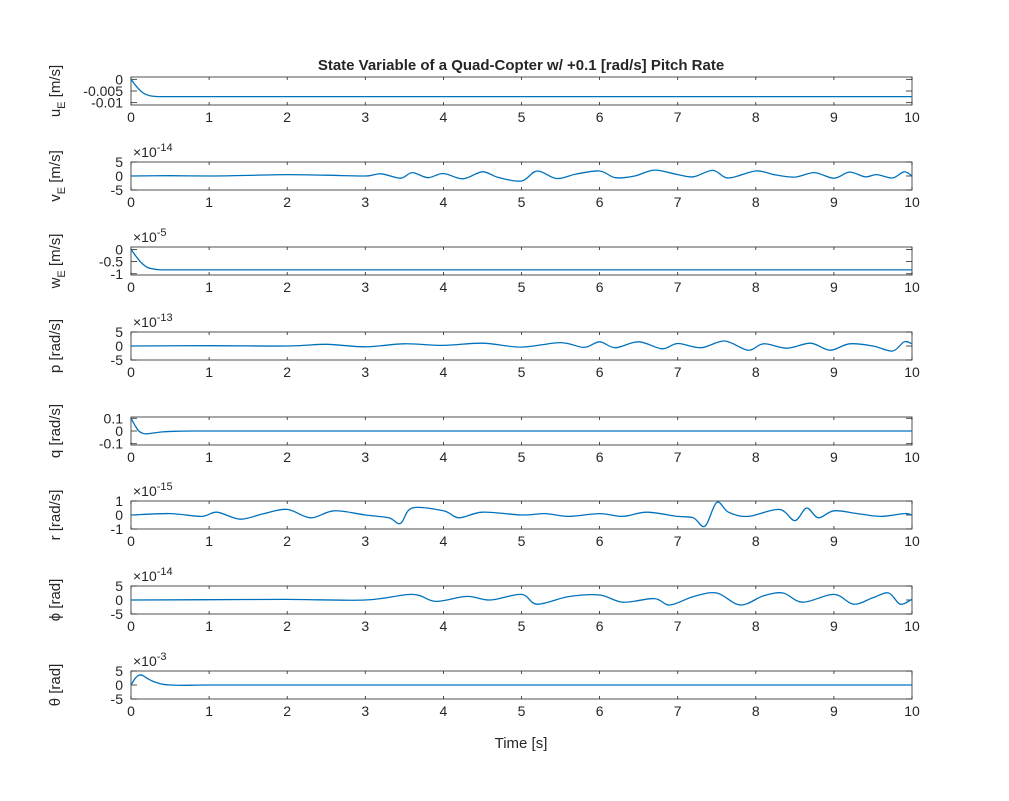 The width and height of the screenshot is (1009, 801). I want to click on subplot-1: 0 1 2 3 4 5 6 7 8 9 10 0-0.005-0.01 uE [m/s], so click(483, 95).